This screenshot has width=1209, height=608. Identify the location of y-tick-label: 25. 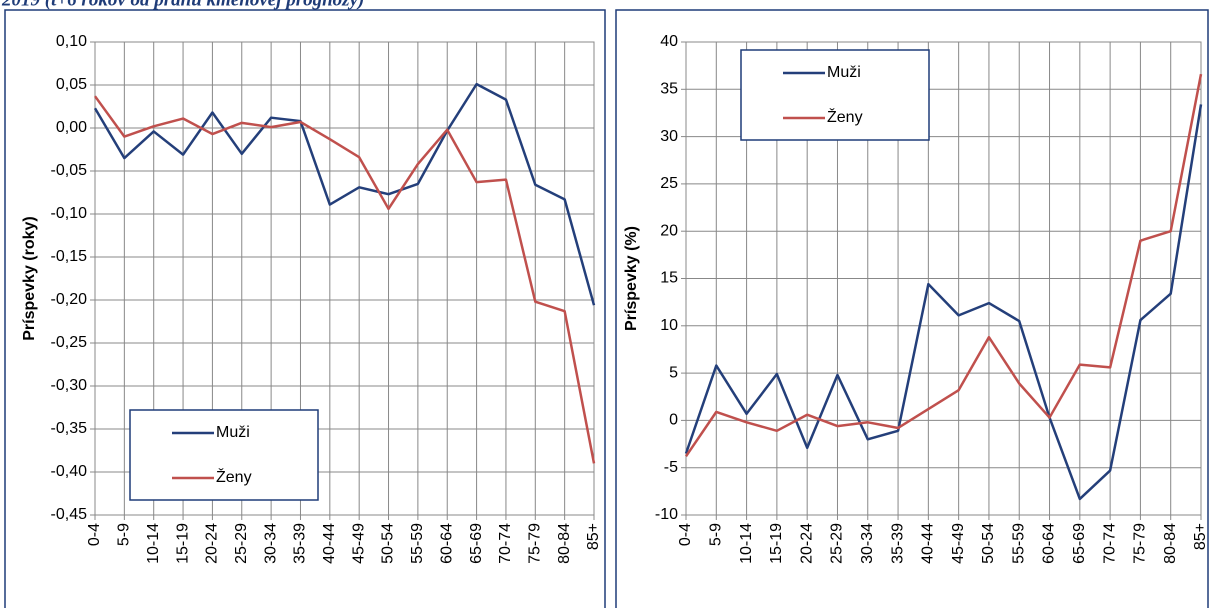
(669, 183).